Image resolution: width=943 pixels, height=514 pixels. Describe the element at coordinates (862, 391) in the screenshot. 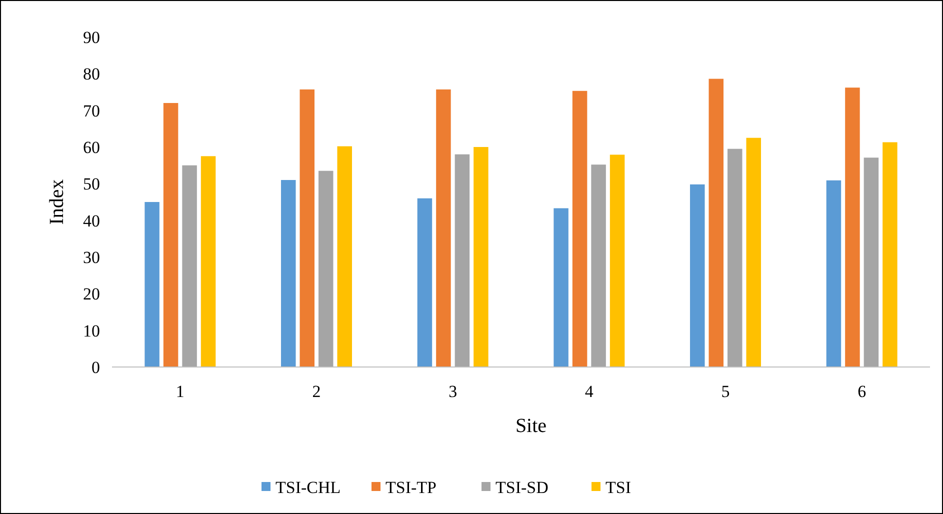

I see `x-tick-label: 6` at that location.